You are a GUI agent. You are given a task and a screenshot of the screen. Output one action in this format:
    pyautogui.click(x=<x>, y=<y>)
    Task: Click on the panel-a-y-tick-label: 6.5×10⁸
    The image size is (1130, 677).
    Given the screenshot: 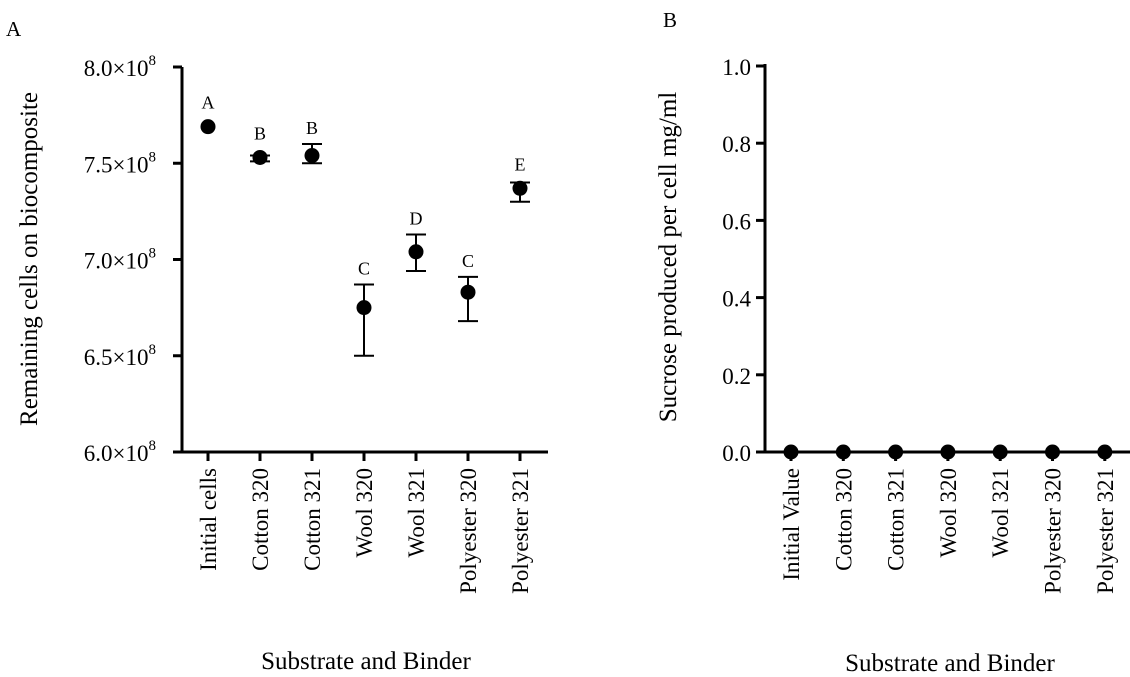 What is the action you would take?
    pyautogui.click(x=120, y=356)
    